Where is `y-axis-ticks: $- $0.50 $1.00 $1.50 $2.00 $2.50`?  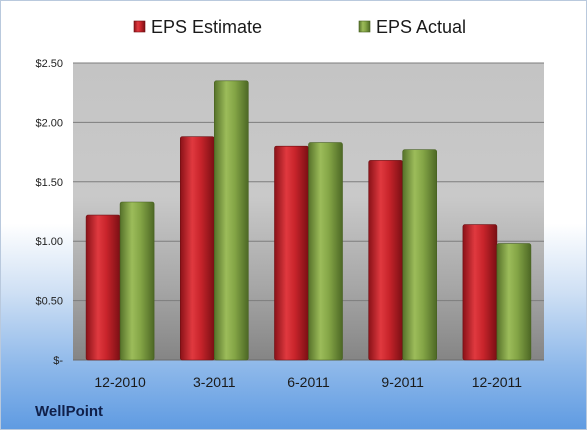
y-axis-ticks: $- $0.50 $1.00 $1.50 $2.00 $2.50 is located at coordinates (49, 212).